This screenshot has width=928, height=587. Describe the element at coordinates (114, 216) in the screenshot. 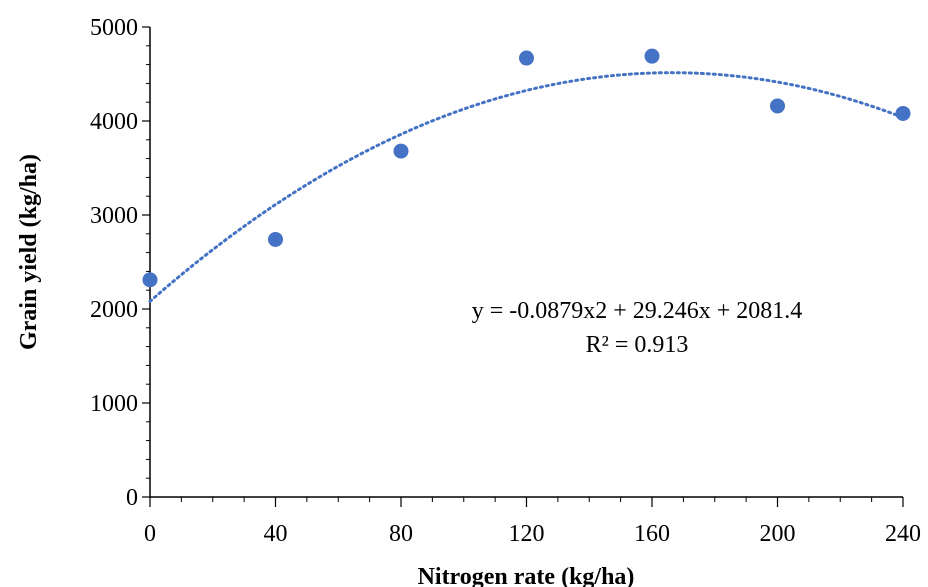

I see `y-tick-label: 3000` at that location.